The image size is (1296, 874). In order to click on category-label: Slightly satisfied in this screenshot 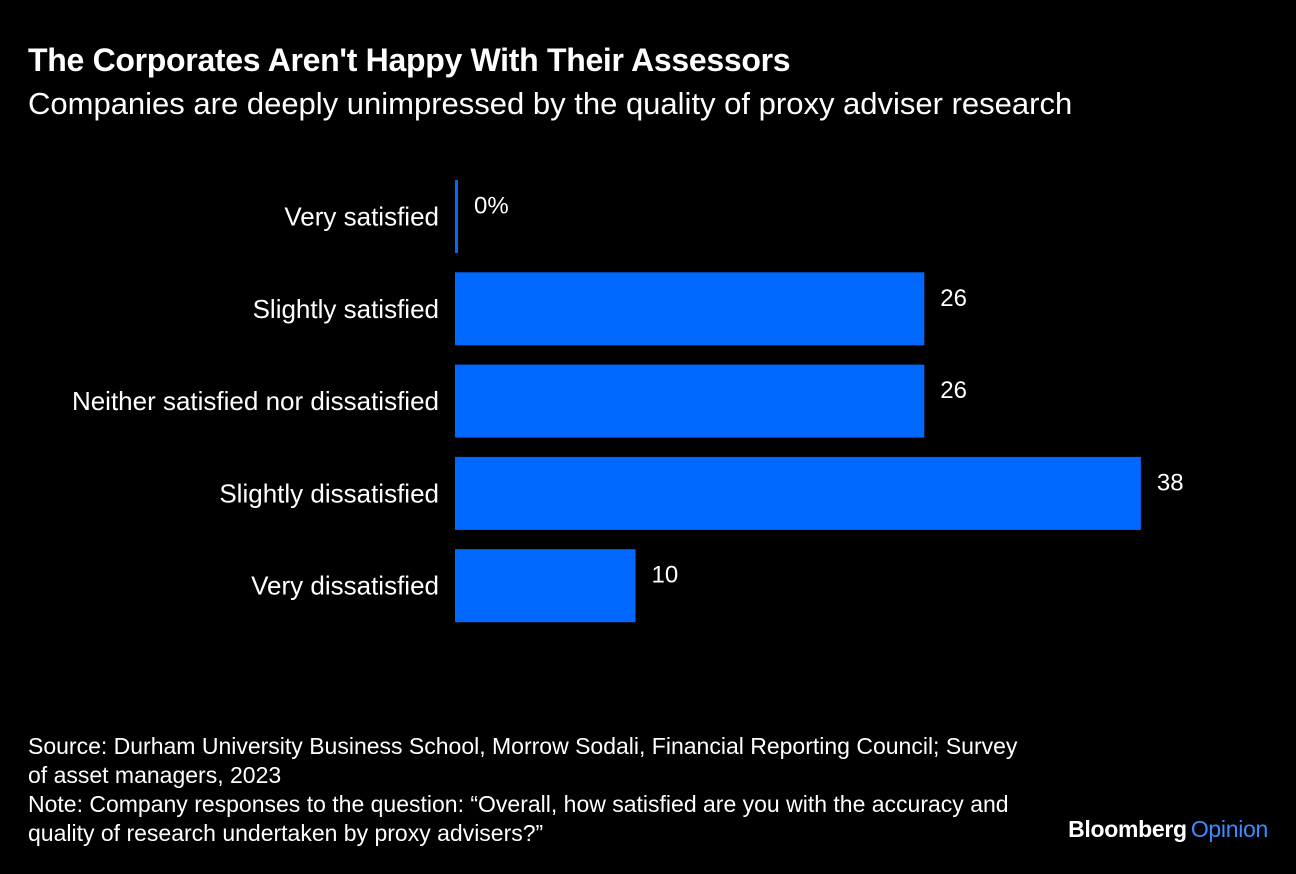, I will do `click(346, 309)`.